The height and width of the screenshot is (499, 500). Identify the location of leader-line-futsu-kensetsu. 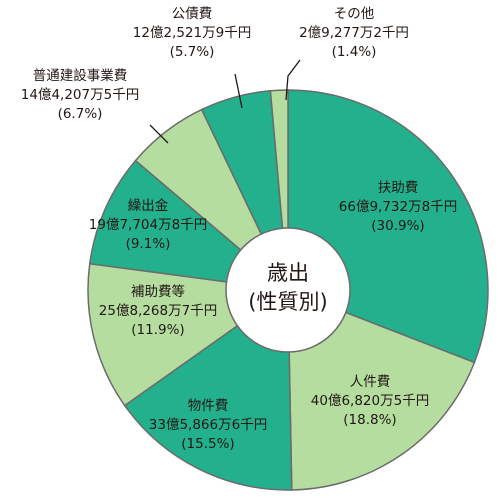
(159, 134).